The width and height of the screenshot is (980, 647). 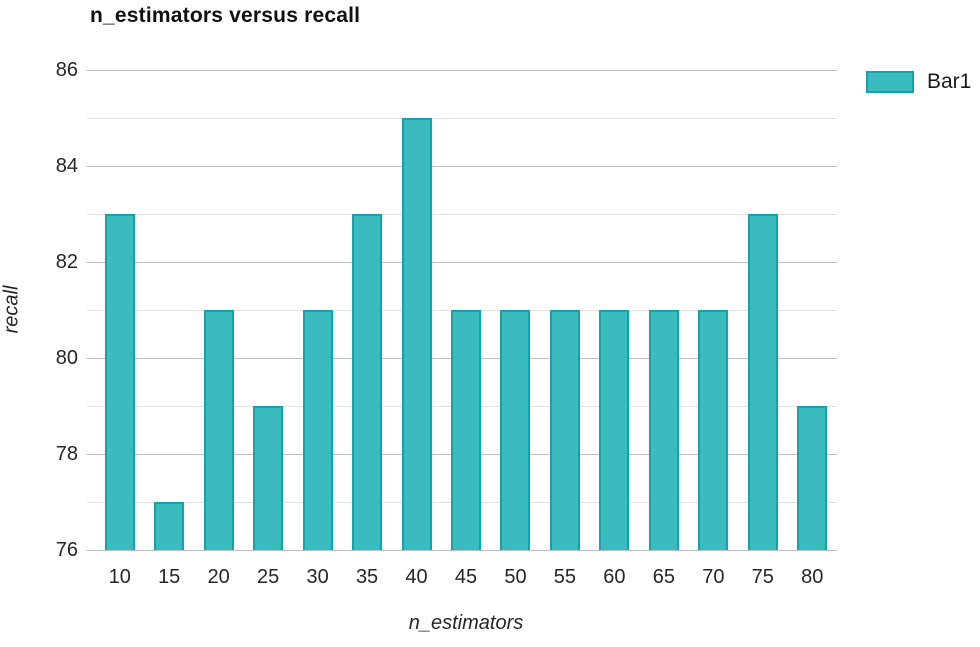 What do you see at coordinates (11, 309) in the screenshot?
I see `y-axis-title: recall` at bounding box center [11, 309].